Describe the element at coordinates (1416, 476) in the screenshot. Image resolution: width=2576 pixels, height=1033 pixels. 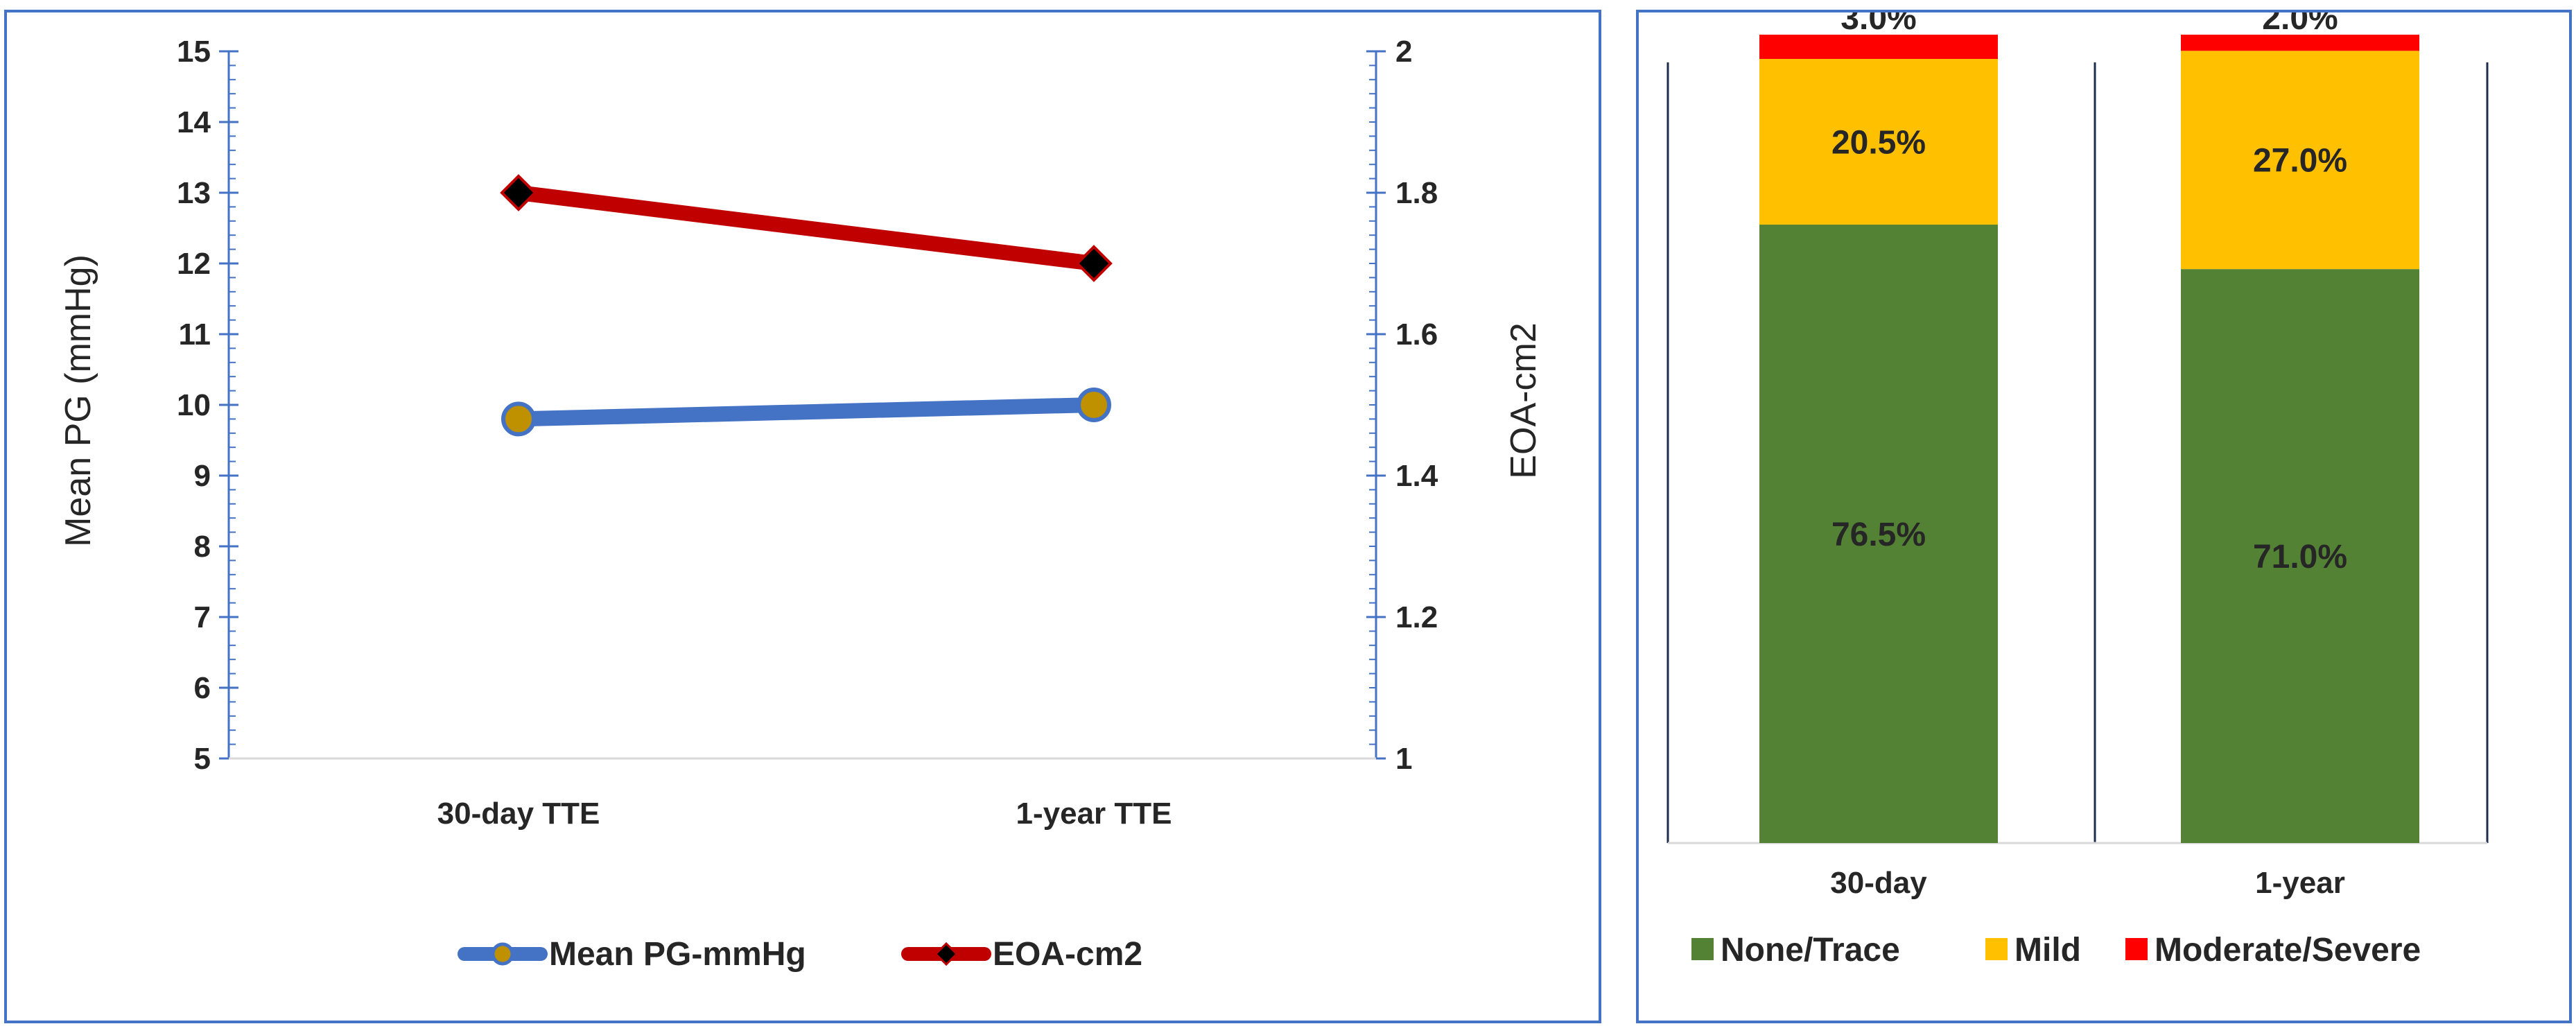
I see `right-axis-tick-label: 1.4` at that location.